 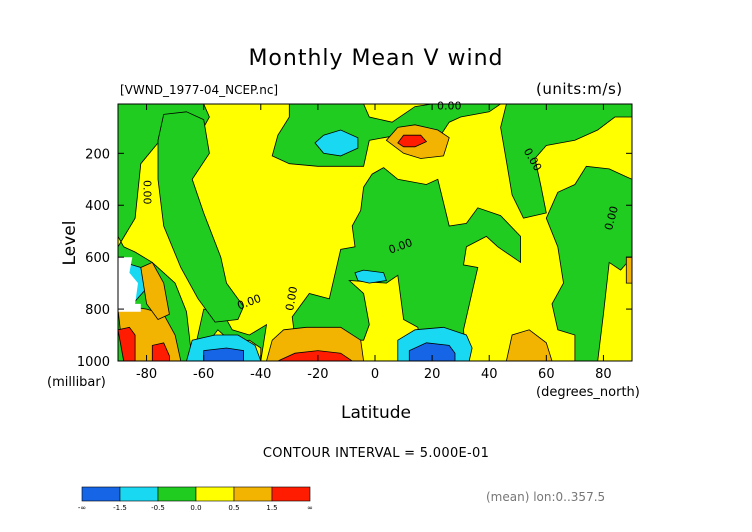 I want to click on x-tick-label: 0, so click(x=375, y=374).